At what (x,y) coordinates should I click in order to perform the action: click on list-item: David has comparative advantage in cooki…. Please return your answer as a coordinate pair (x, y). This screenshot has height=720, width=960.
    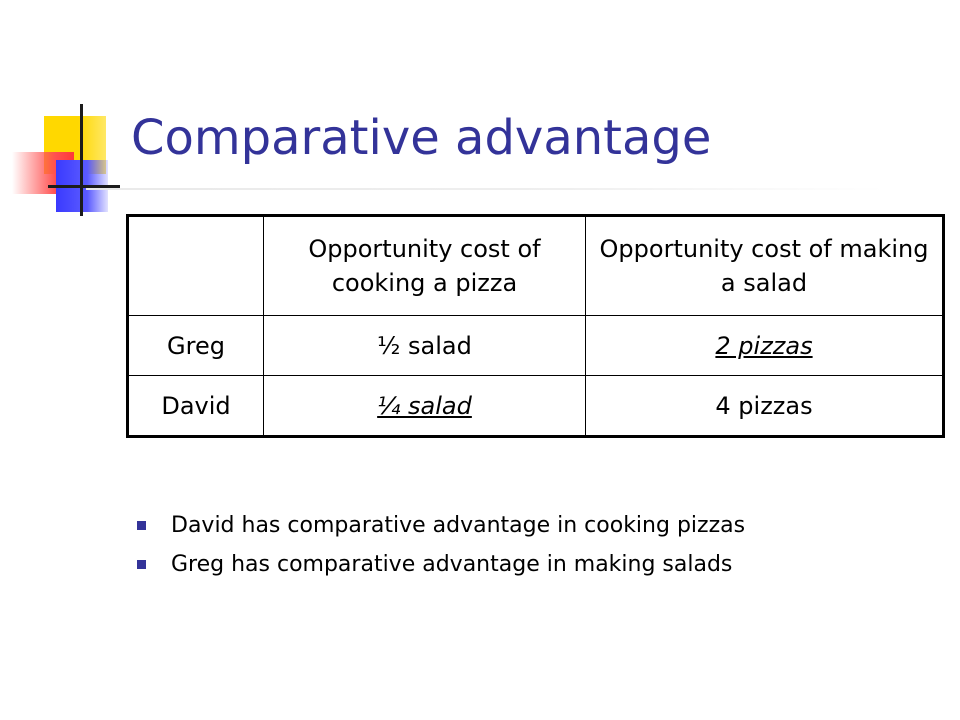
    Looking at the image, I should click on (439, 525).